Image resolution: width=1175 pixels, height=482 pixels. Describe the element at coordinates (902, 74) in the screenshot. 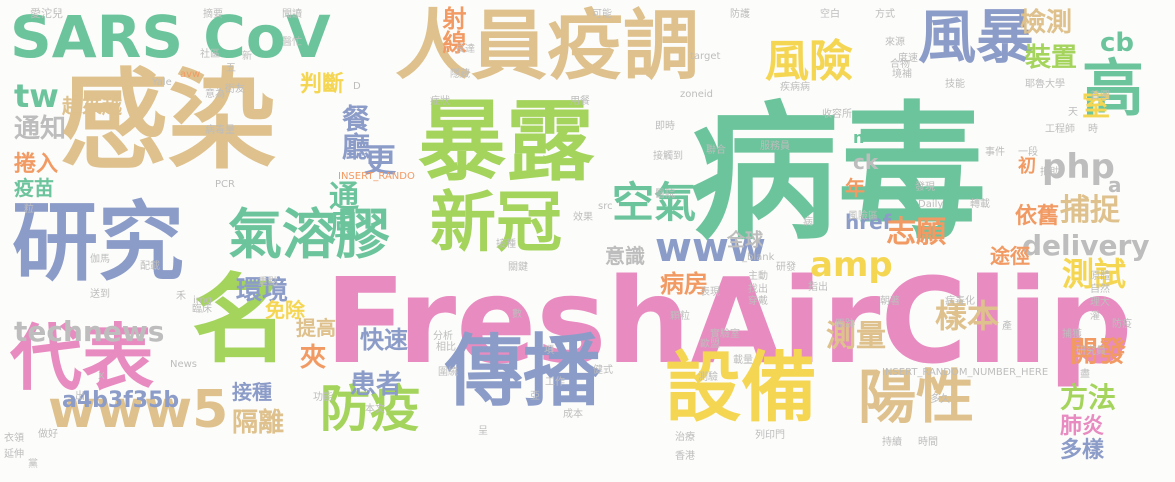

I see `cloud-word: 境補` at that location.